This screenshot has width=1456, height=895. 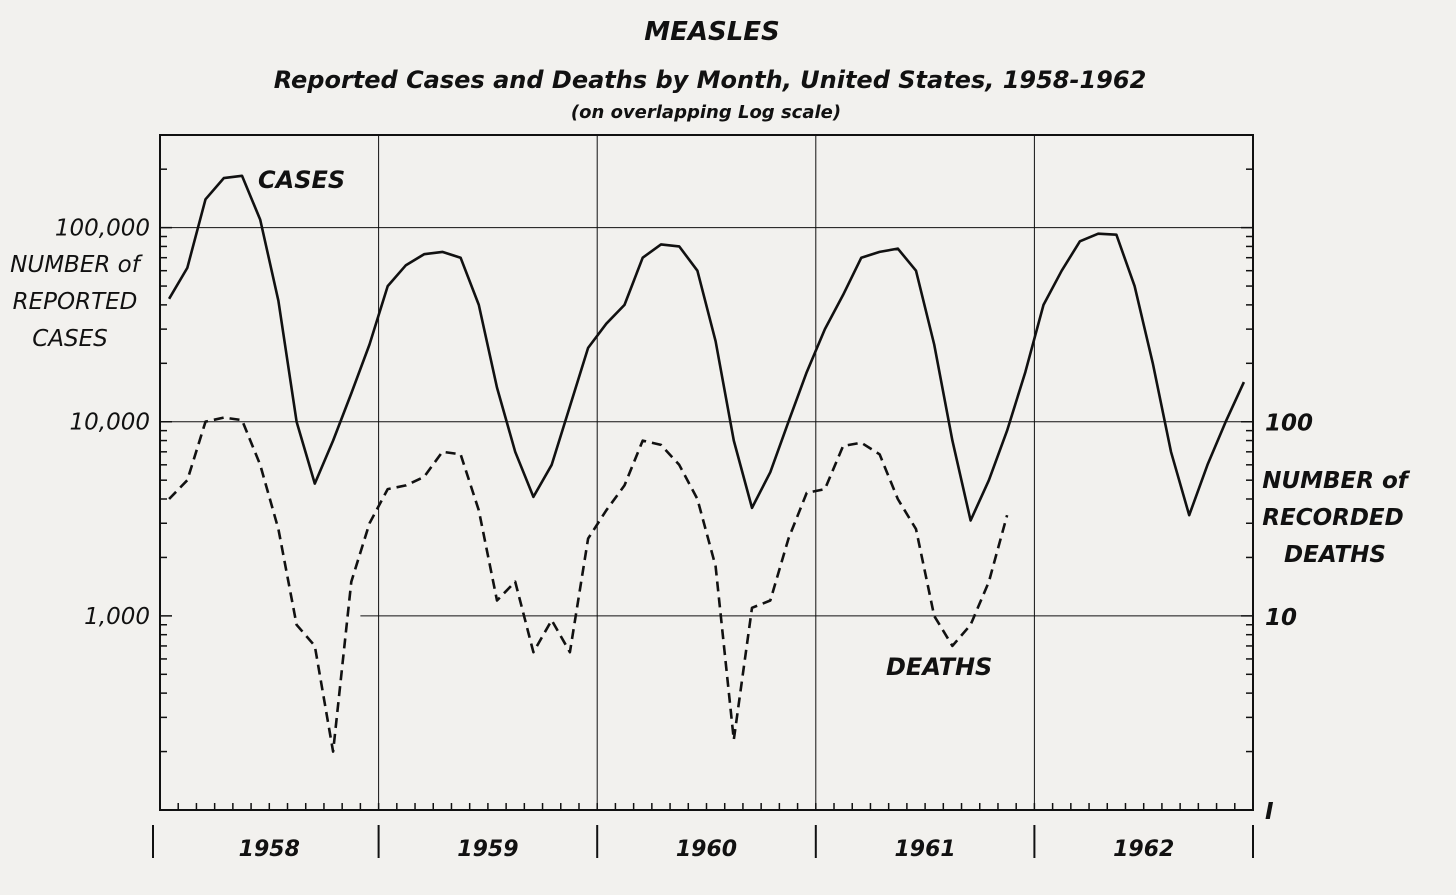 What do you see at coordinates (924, 849) in the screenshot?
I see `year-label: 1961` at bounding box center [924, 849].